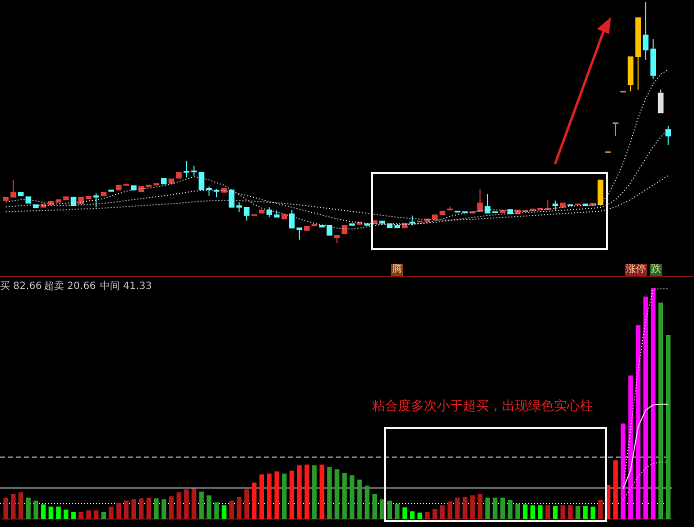  I want to click on annotation: 超卖 20.66, so click(70, 286).